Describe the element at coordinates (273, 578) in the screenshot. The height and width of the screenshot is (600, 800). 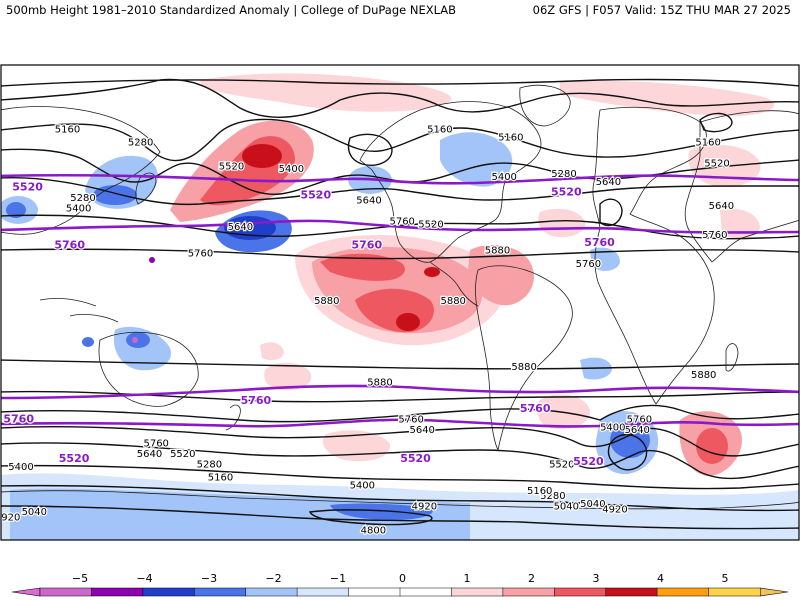
I see `colorbar-tick-label: −2` at that location.